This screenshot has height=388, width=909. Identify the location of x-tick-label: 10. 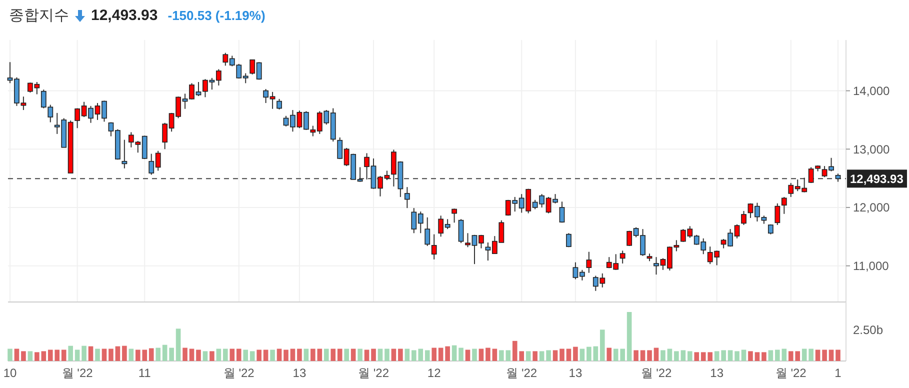
(10, 373).